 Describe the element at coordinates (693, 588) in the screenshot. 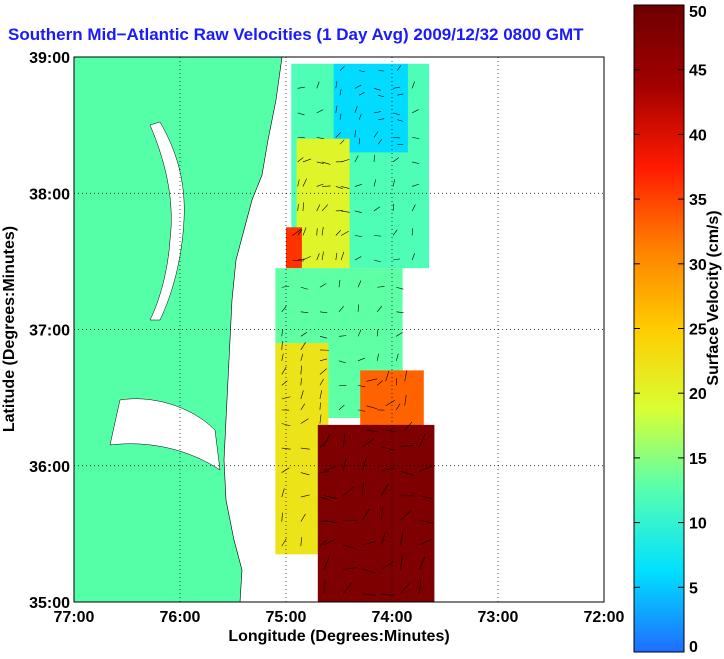

I see `colorbar-tick-label: 5` at that location.